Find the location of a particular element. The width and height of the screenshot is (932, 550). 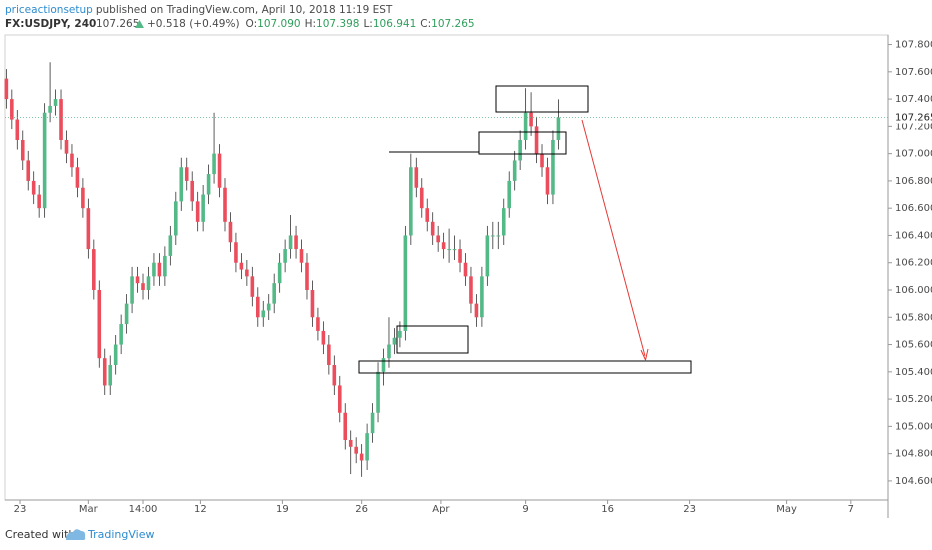

last-price-box is located at coordinates (910, 117).